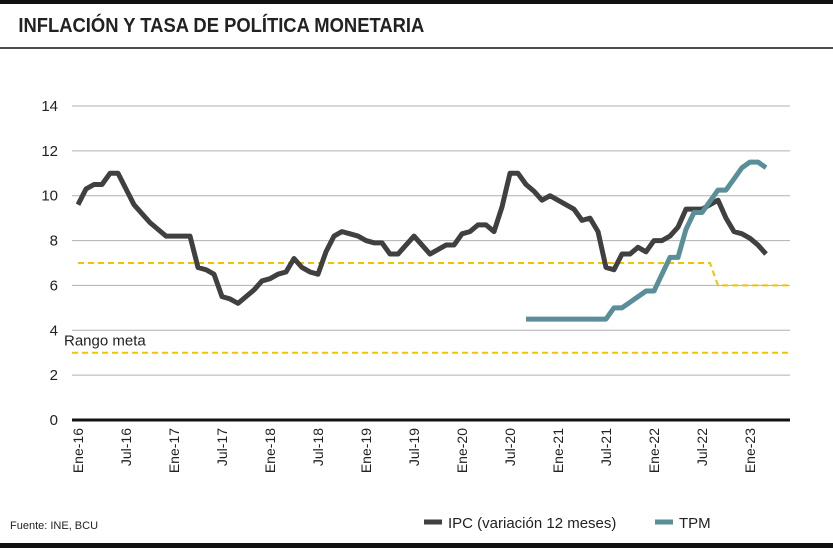 The image size is (833, 548). I want to click on top-border, so click(416, 2).